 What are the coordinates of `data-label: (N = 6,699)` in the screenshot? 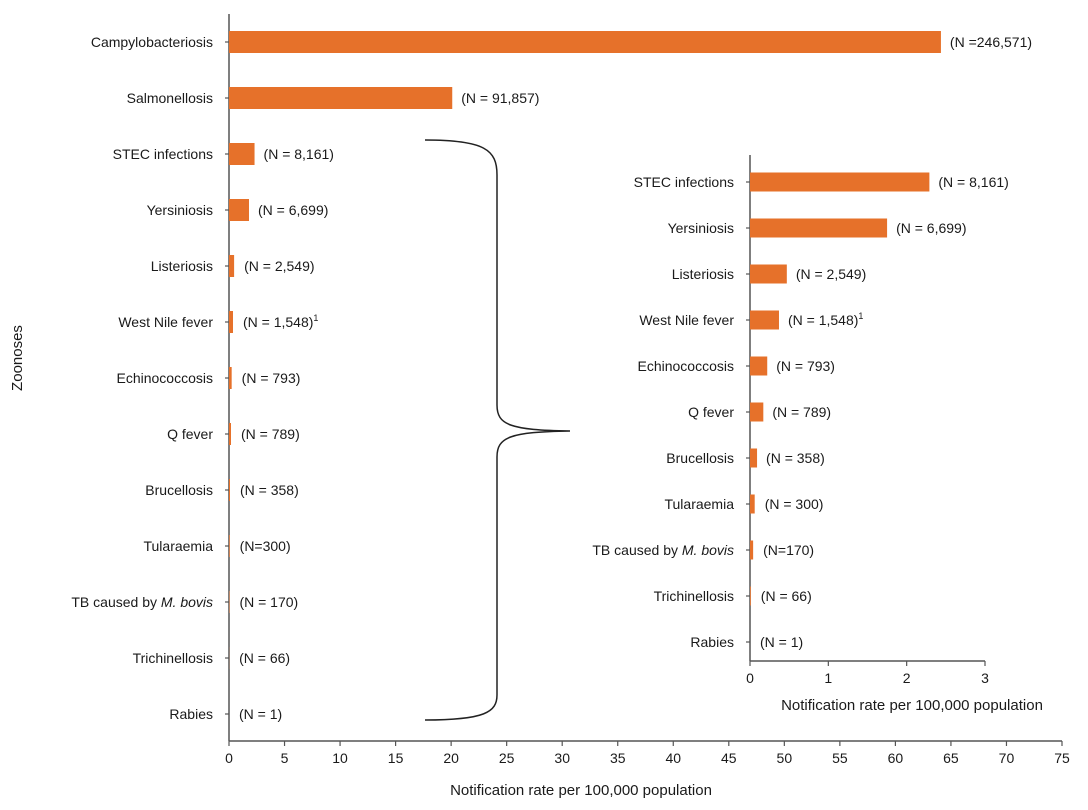 It's located at (931, 228).